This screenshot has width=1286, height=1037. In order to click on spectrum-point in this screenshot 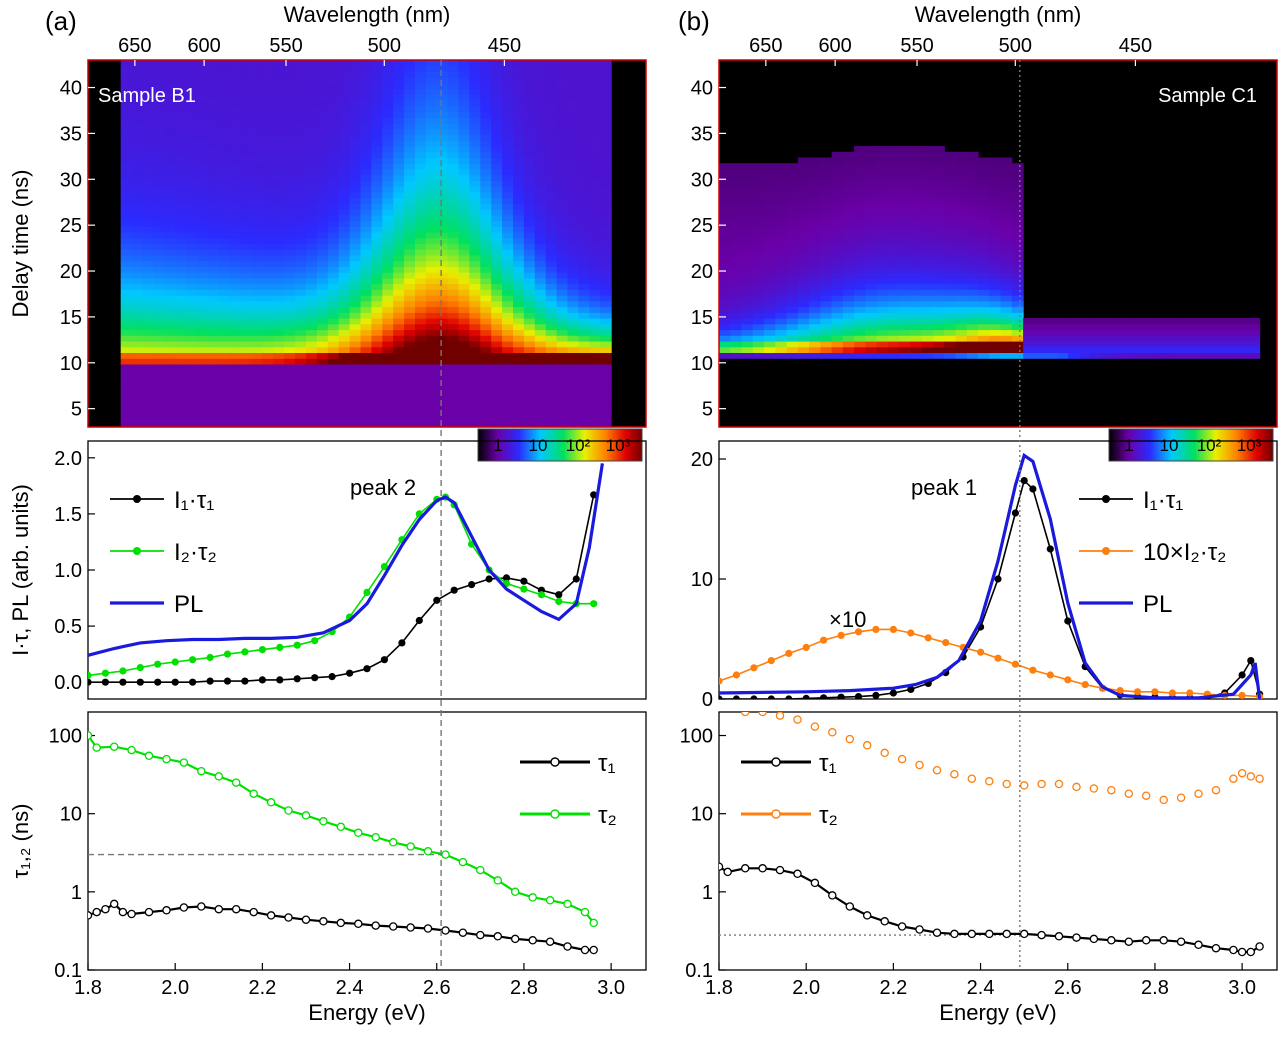, I will do `click(771, 661)`.